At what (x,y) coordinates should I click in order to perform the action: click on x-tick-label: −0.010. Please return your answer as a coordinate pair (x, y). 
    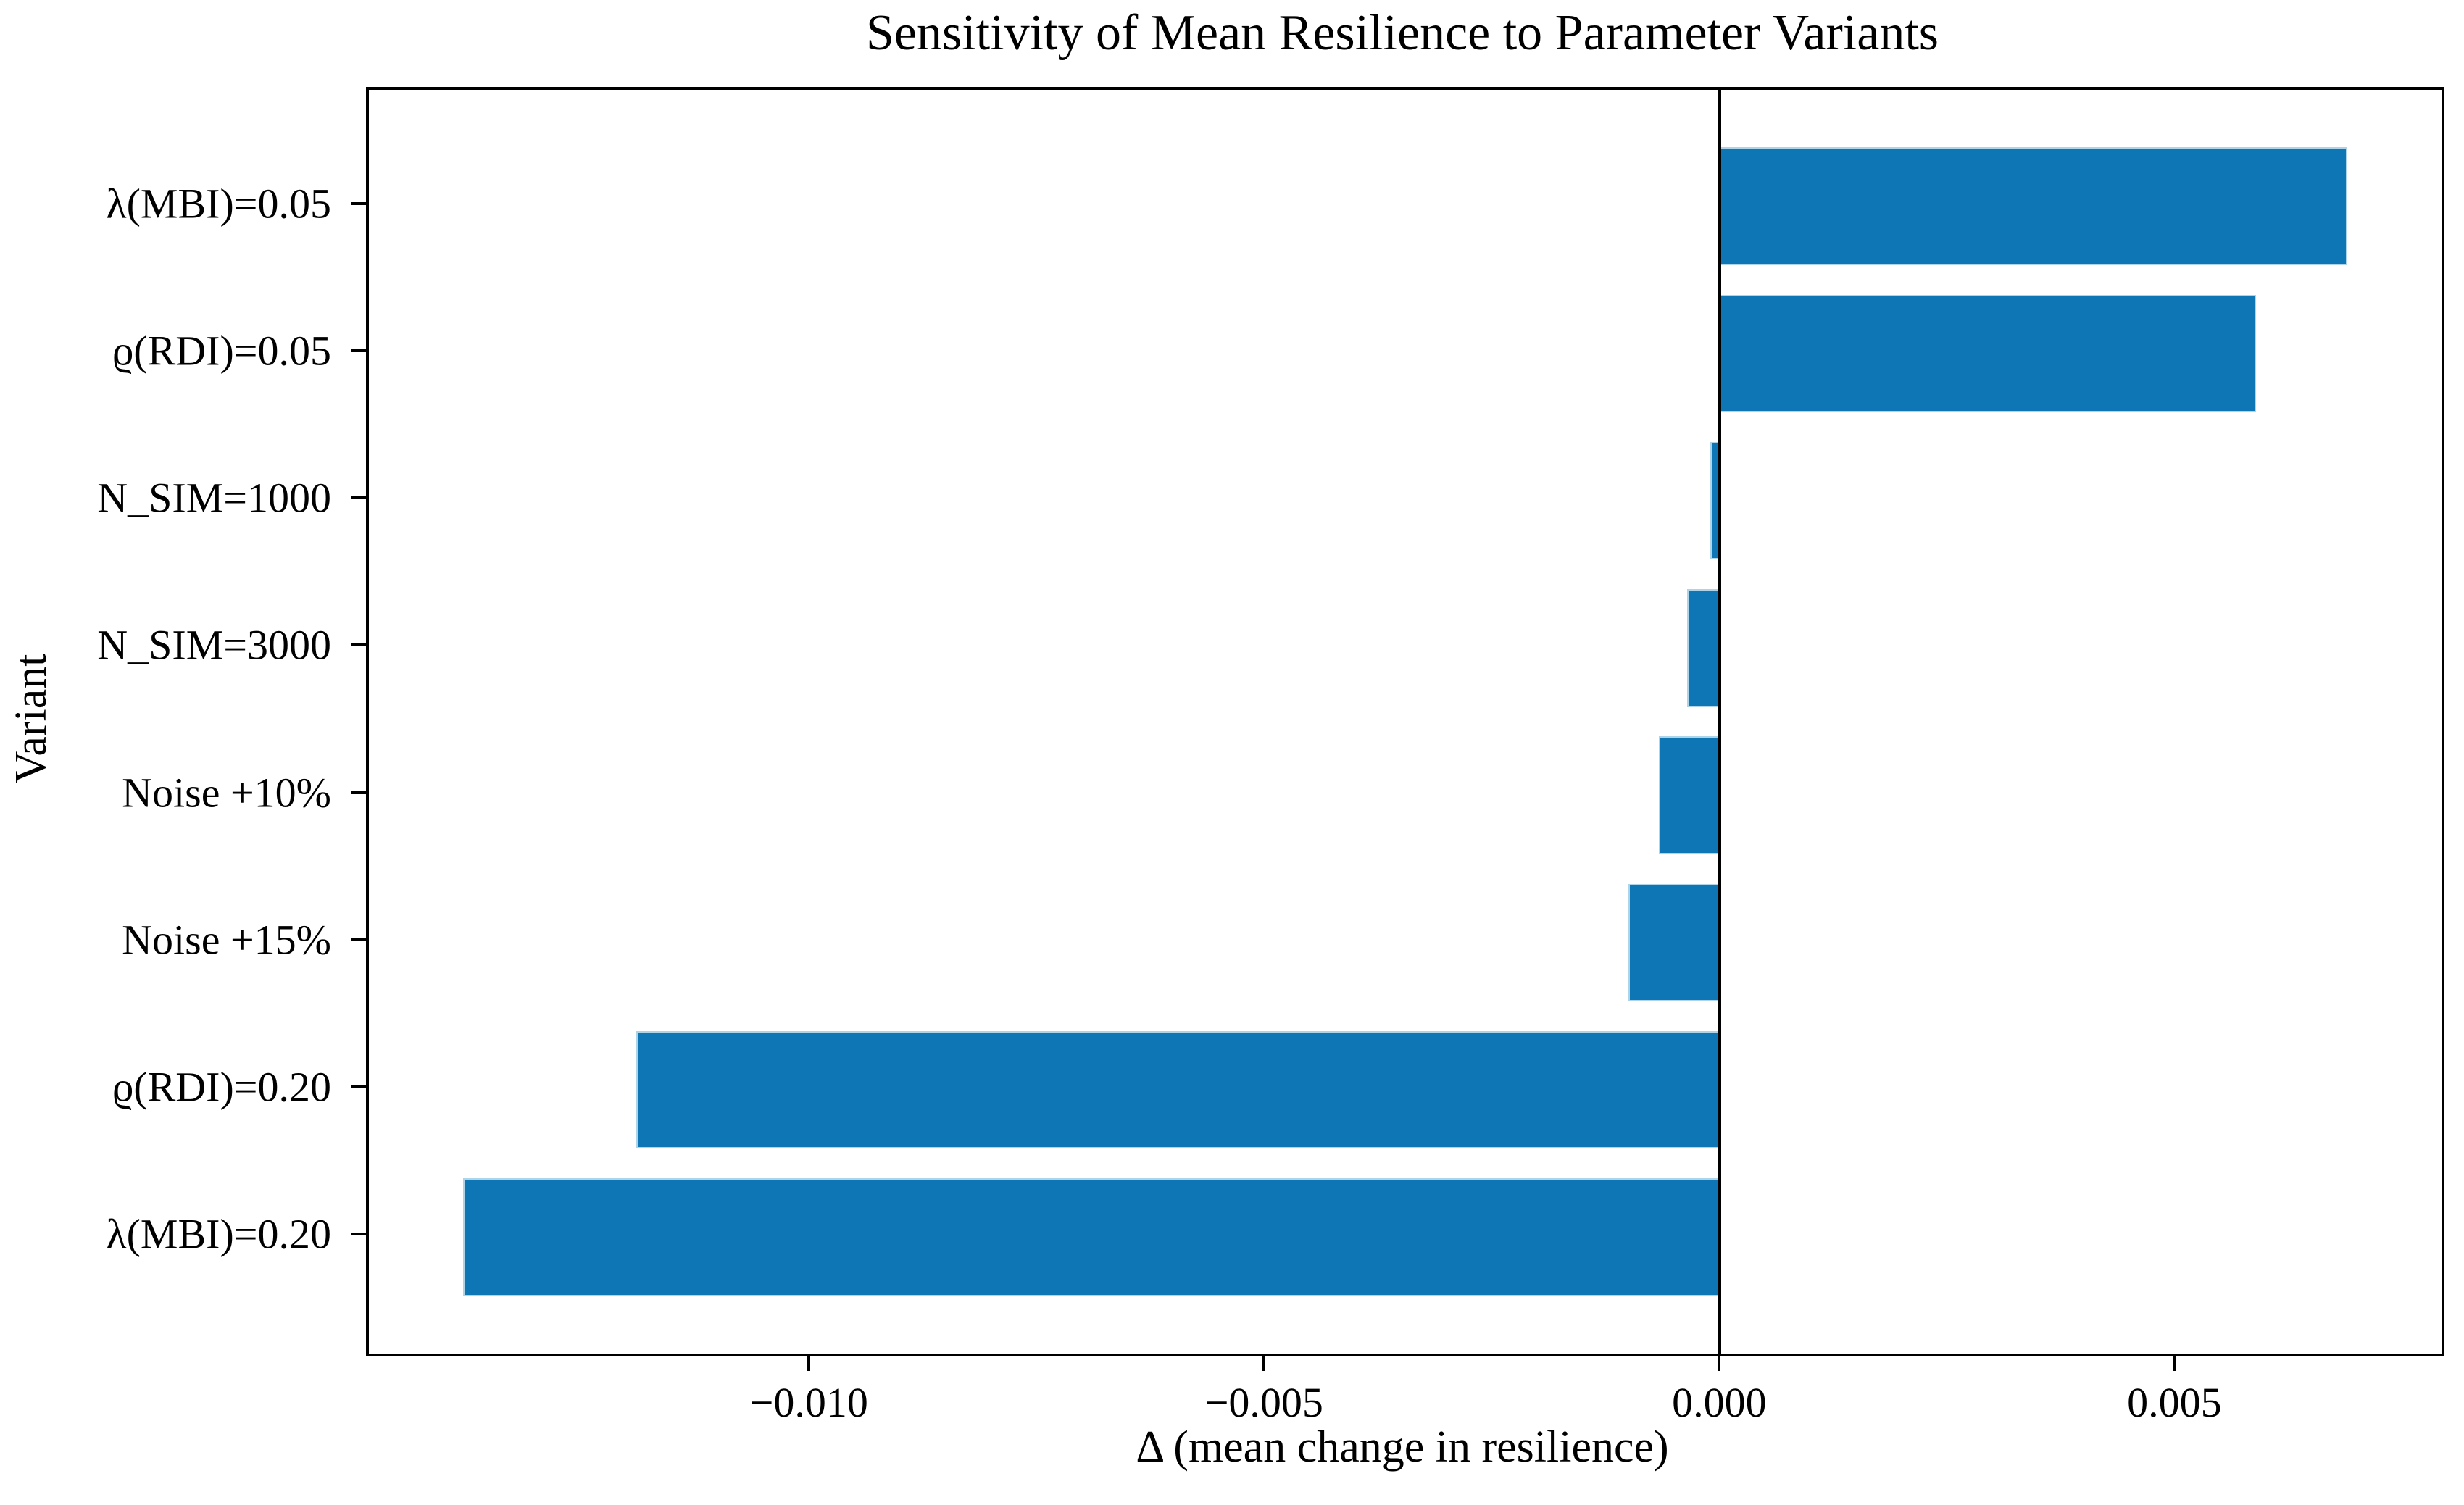
    Looking at the image, I should click on (808, 1402).